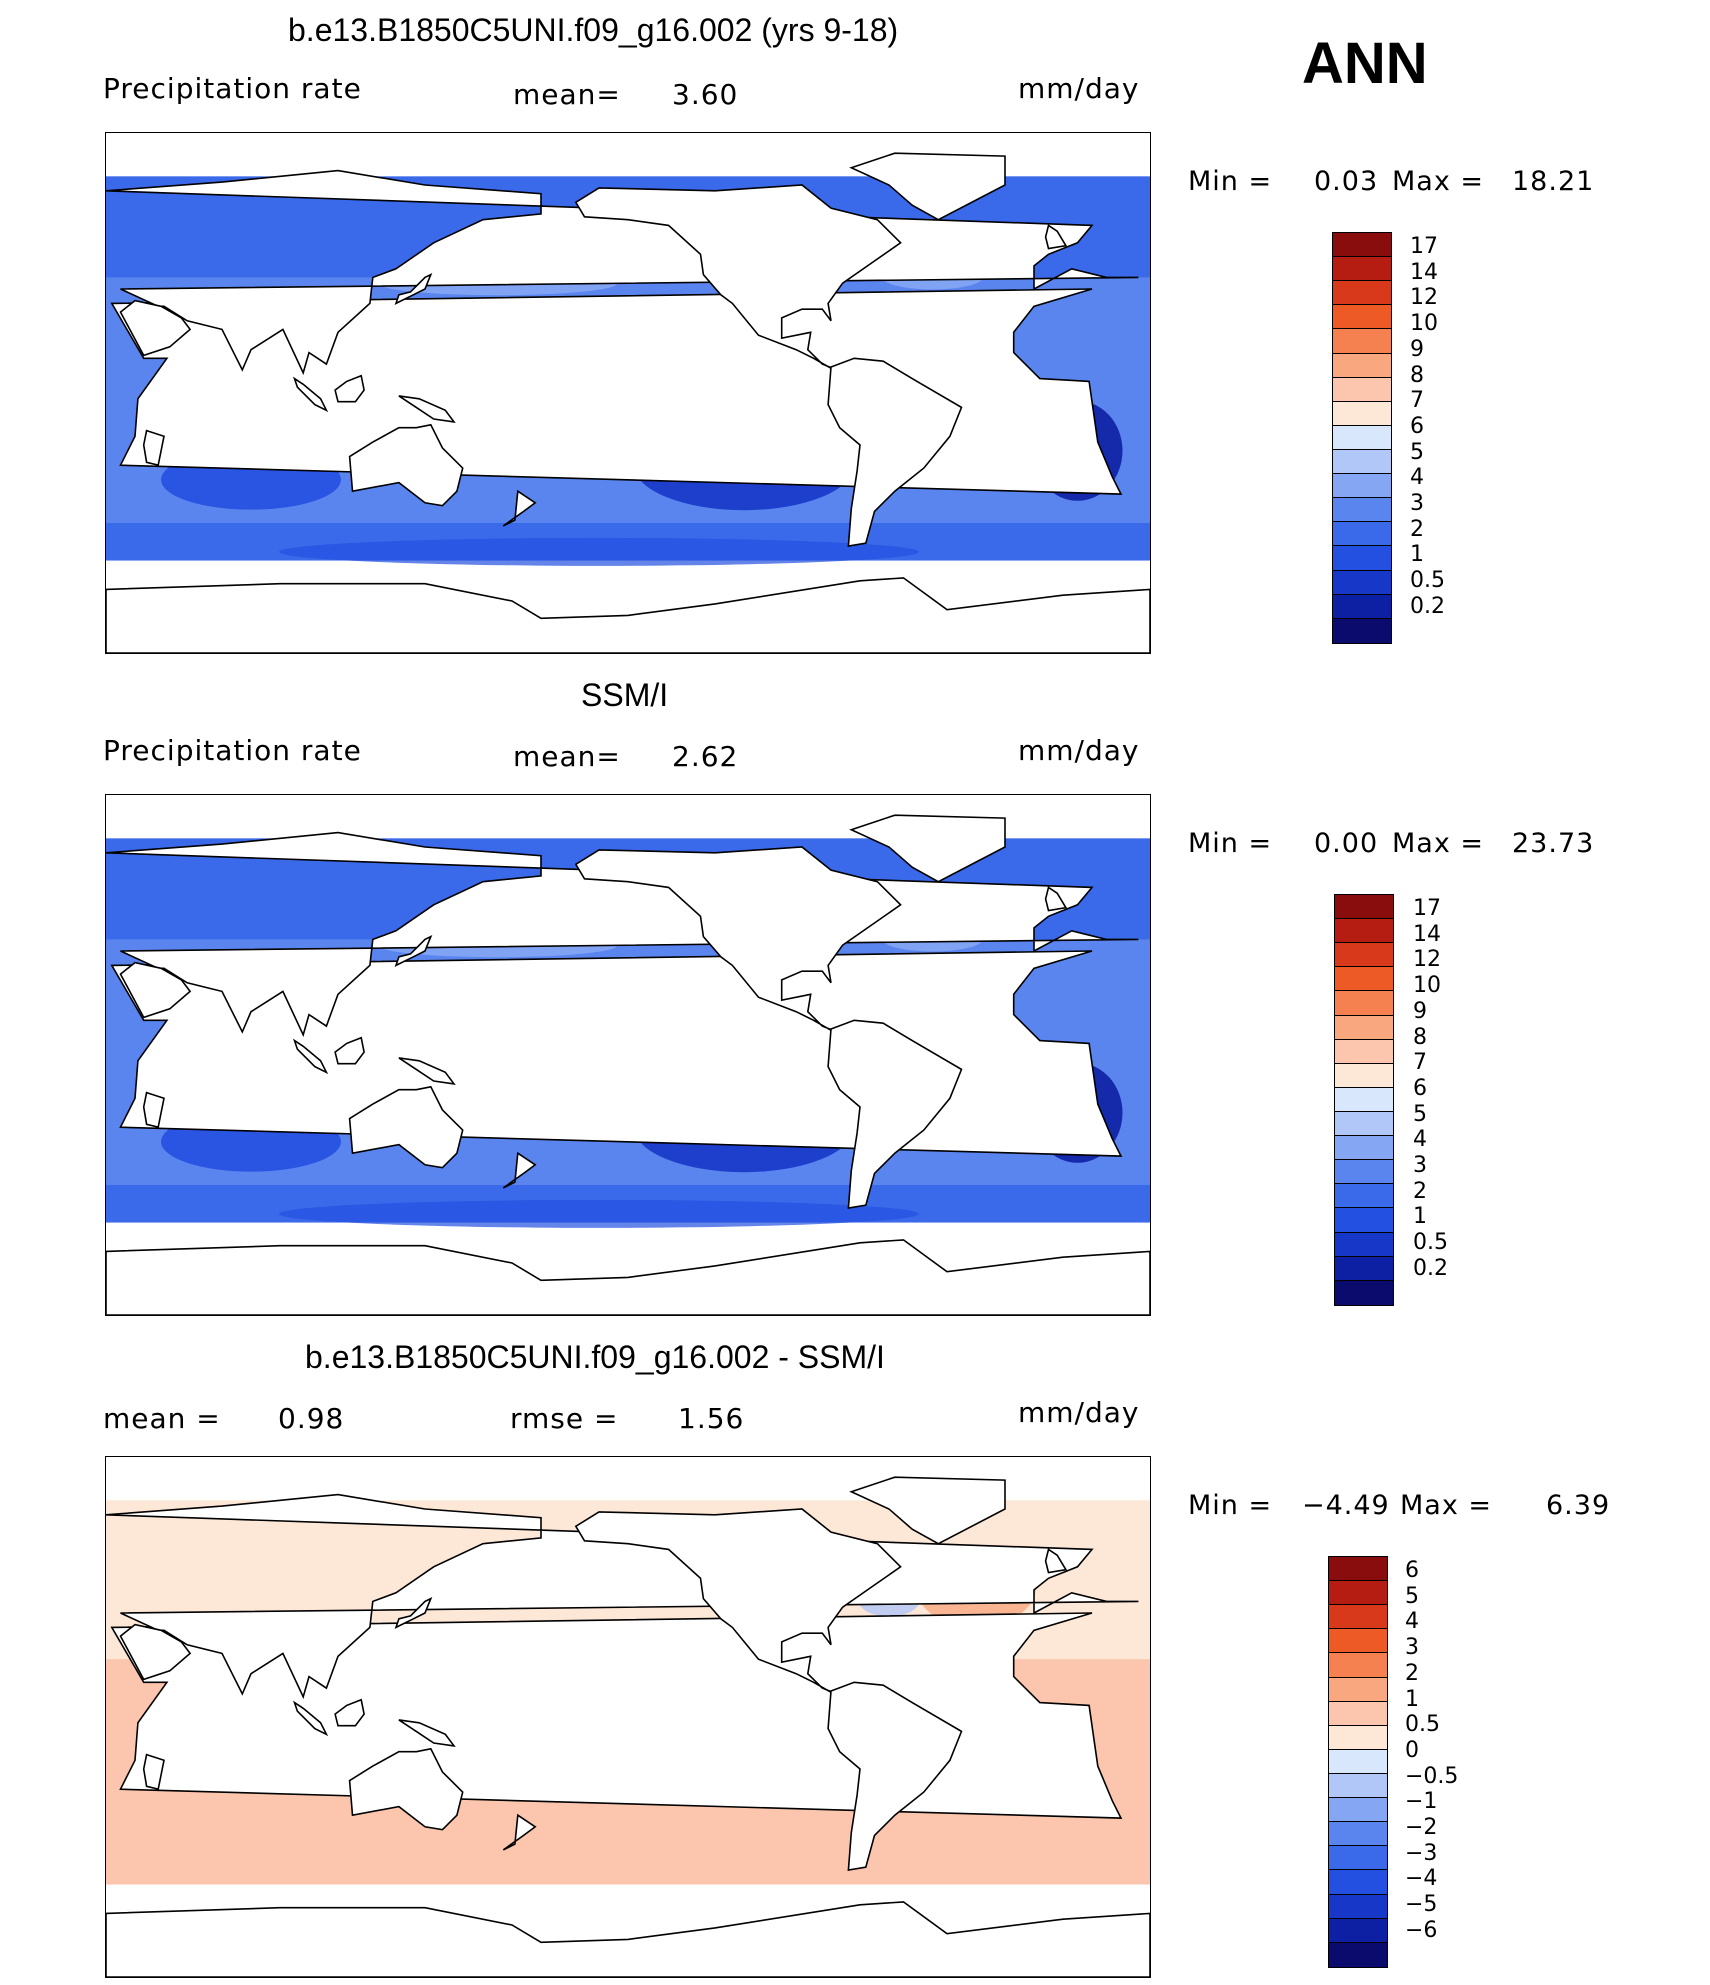 The image size is (1710, 1985). I want to click on panel3-rmse-value: 1.56, so click(711, 1418).